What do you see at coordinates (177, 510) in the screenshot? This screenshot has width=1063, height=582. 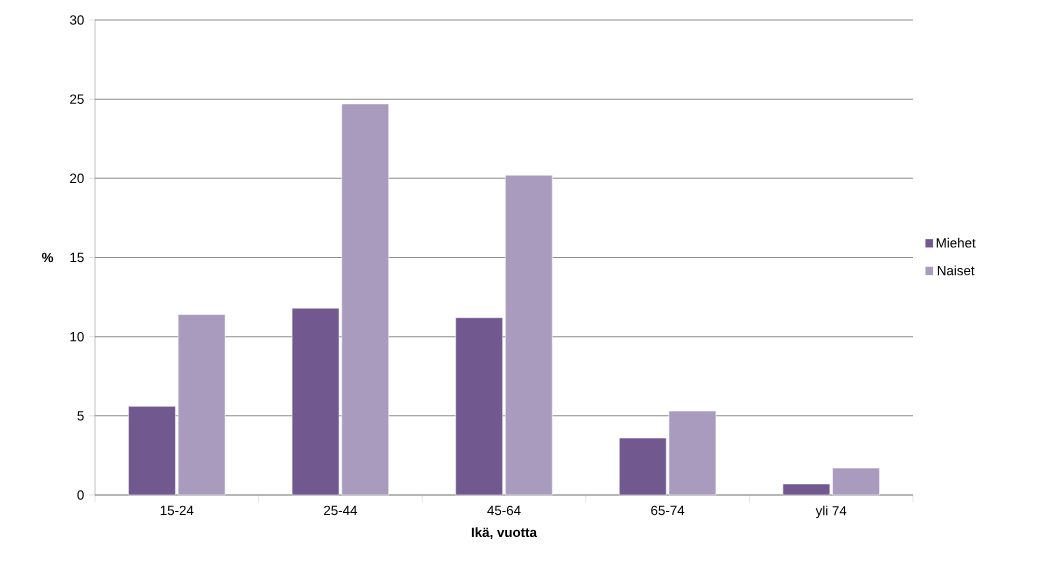 I see `x-tick-label: 15-24` at bounding box center [177, 510].